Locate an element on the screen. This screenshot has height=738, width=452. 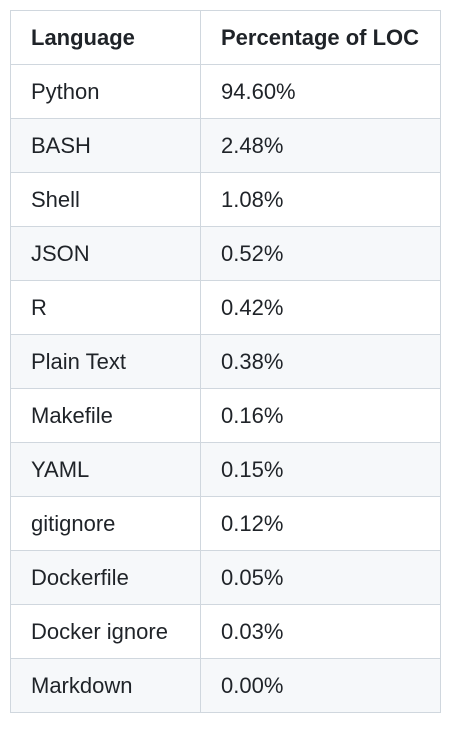
table-row: Shell 1.08% is located at coordinates (225, 199).